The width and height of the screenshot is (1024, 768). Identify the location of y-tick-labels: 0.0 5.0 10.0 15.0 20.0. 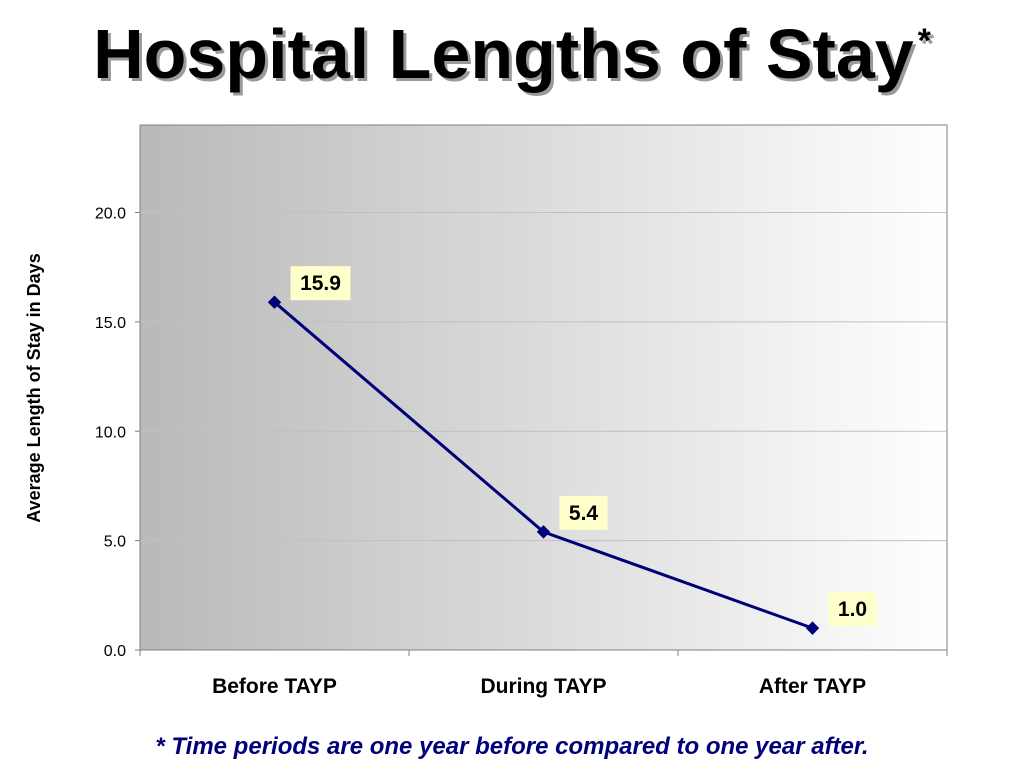
(110, 433).